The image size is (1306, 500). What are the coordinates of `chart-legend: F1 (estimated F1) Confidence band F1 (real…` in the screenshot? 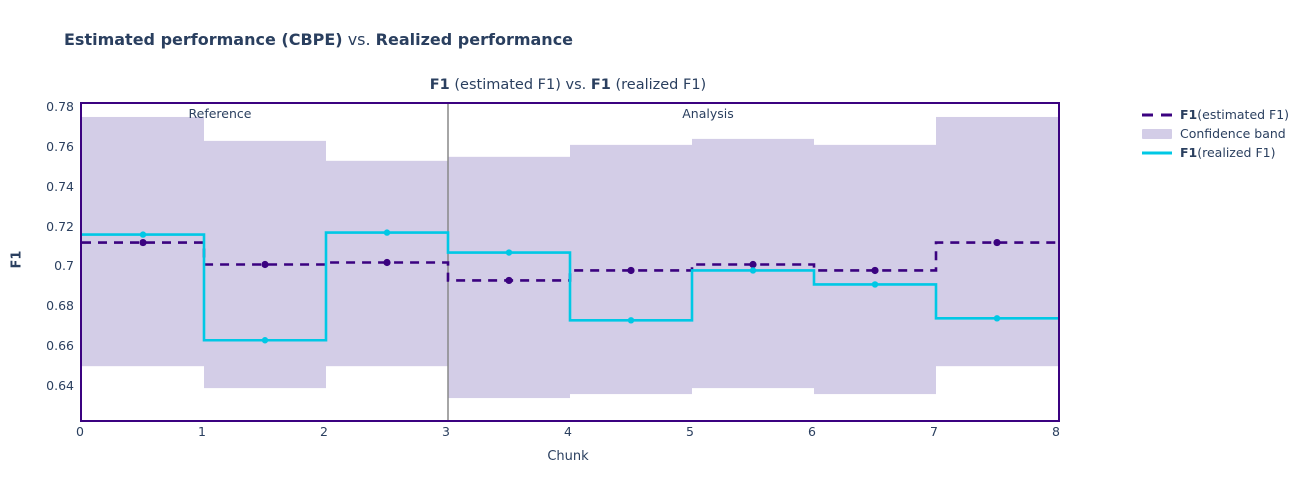 It's located at (1215, 133).